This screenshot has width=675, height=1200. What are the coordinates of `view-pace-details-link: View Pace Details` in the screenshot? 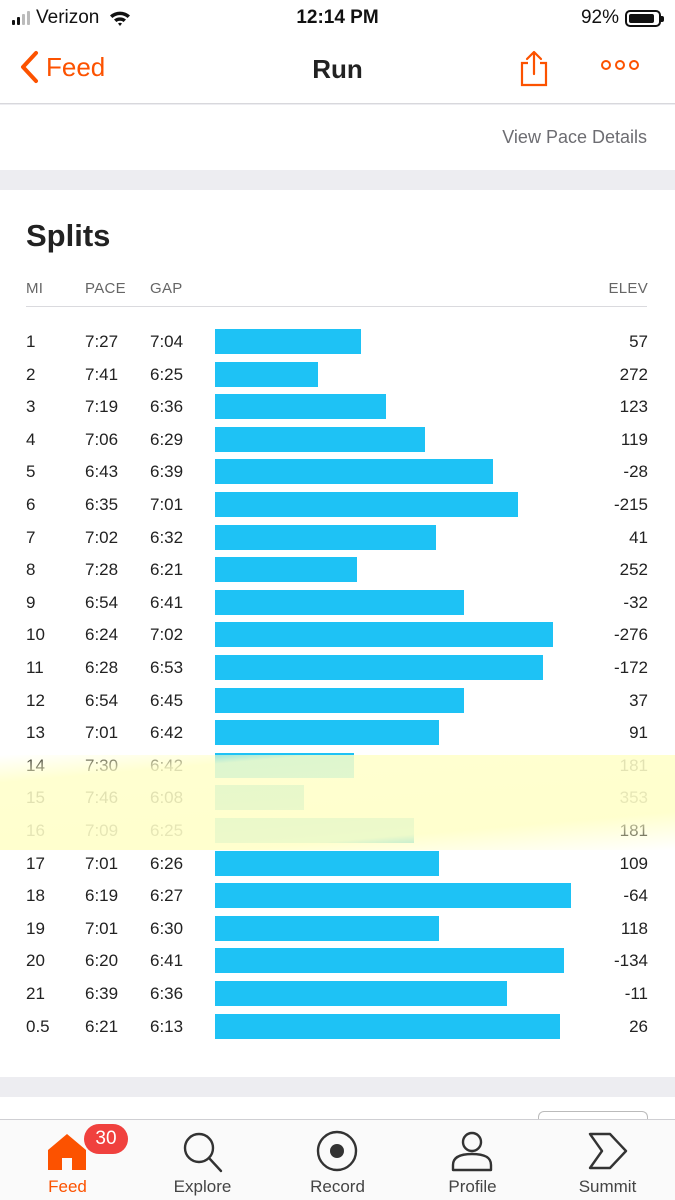 It's located at (574, 137).